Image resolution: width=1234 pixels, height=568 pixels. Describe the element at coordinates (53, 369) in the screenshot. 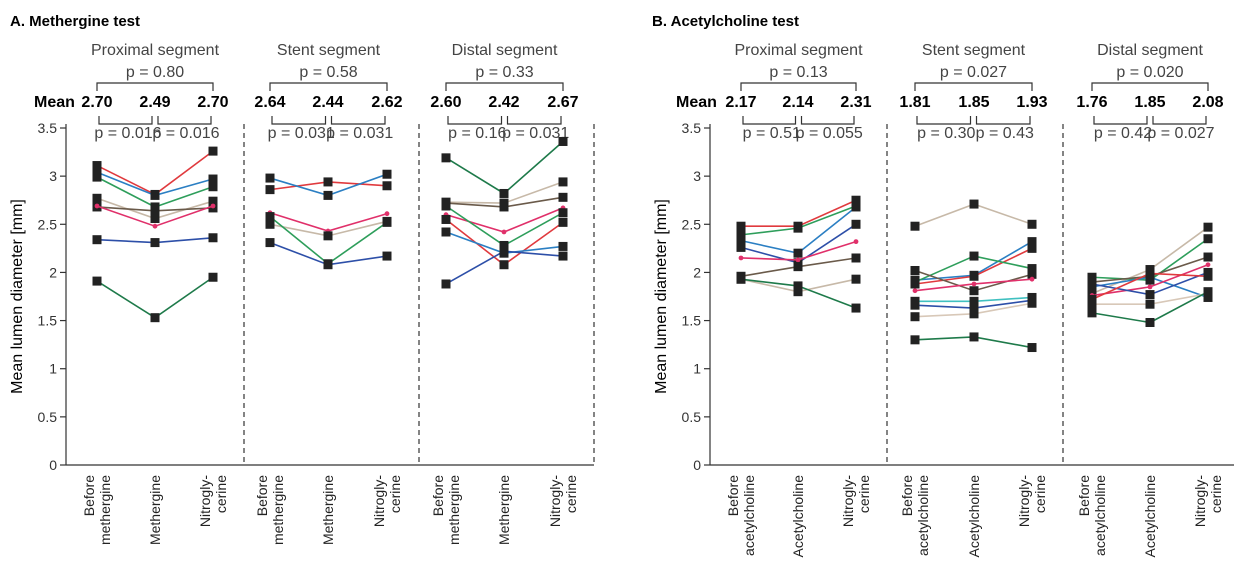

I see `y-tick-label: 1` at that location.